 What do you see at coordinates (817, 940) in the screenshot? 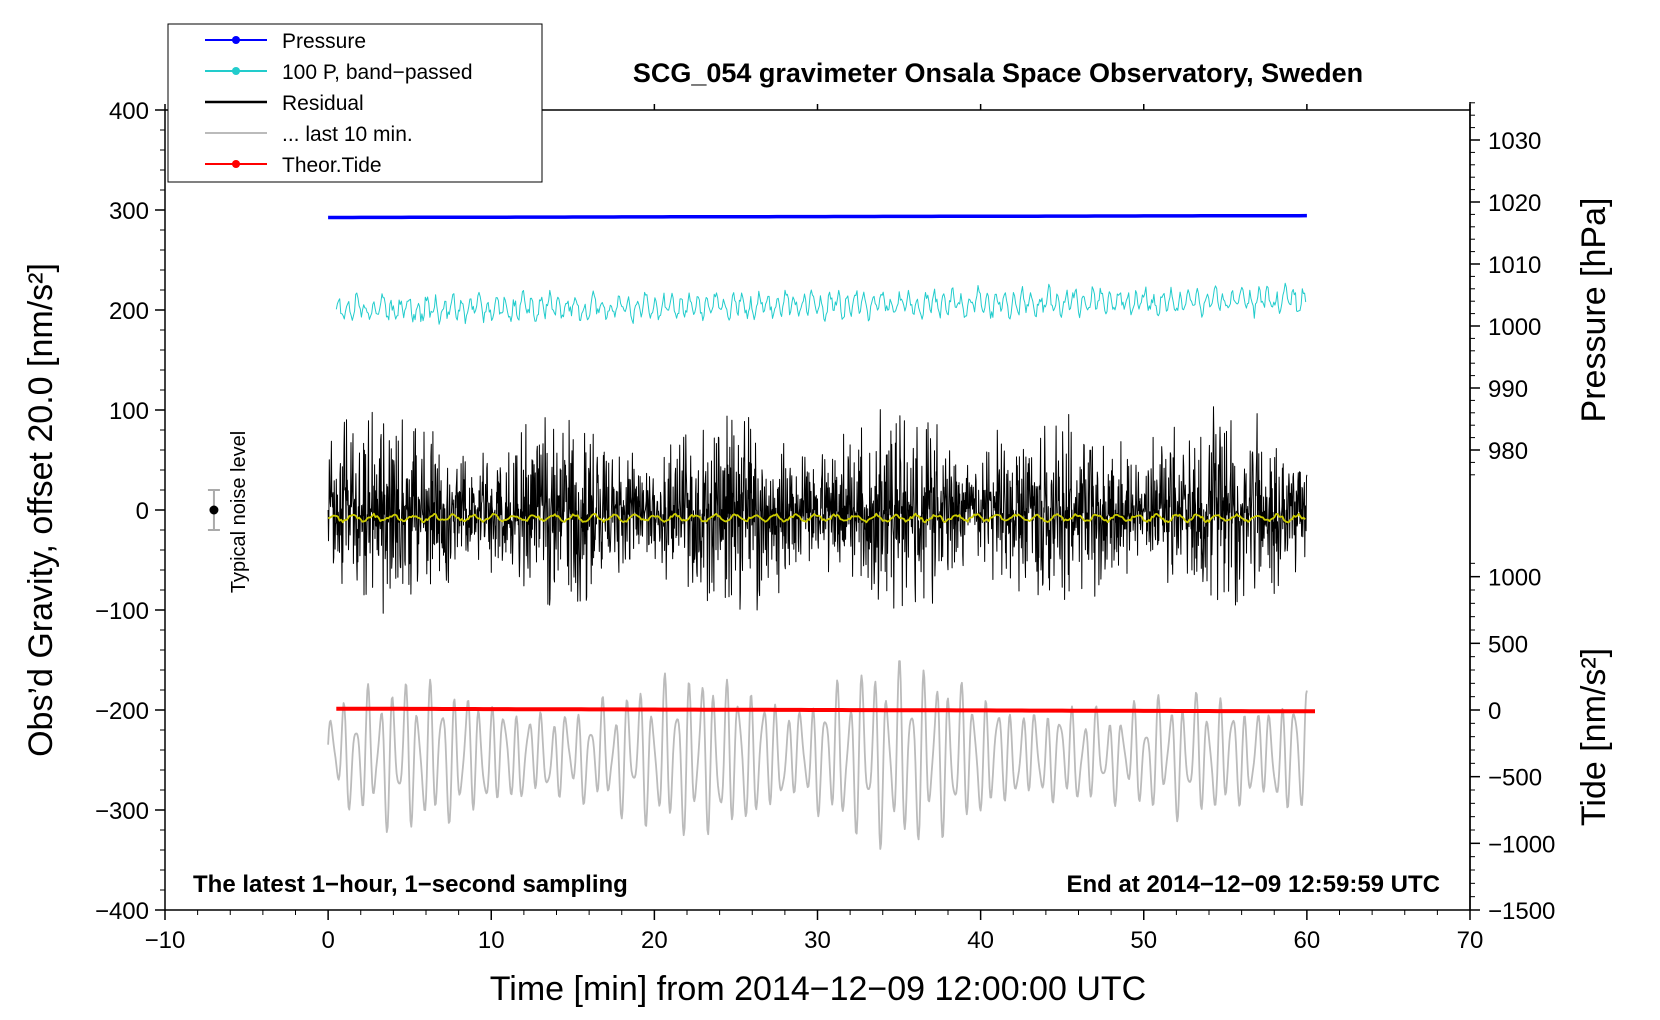
I see `x-tick-label: 30` at bounding box center [817, 940].